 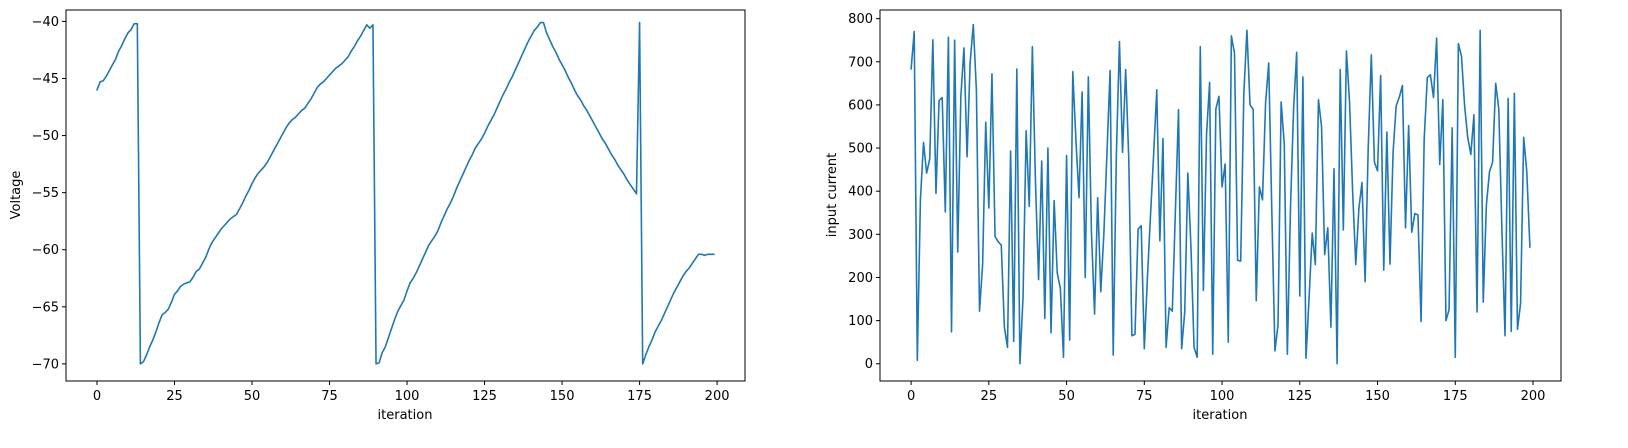 What do you see at coordinates (174, 396) in the screenshot?
I see `voltage-x-tick-label: 25` at bounding box center [174, 396].